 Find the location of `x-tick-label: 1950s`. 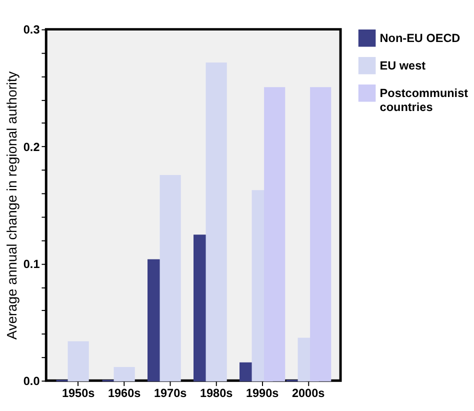

x-tick-label: 1950s is located at coordinates (79, 393).